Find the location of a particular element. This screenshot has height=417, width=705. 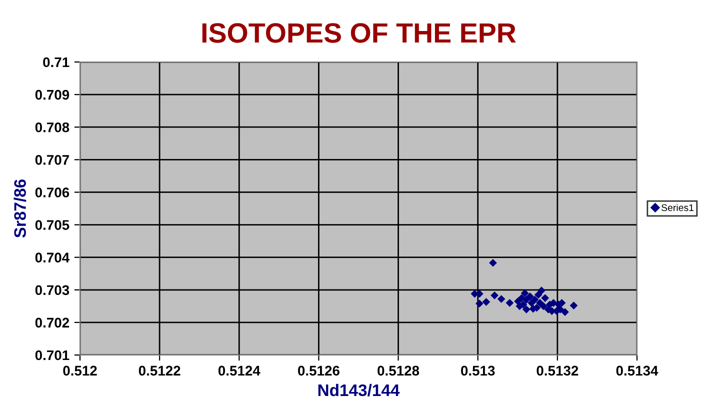

y-tick-label: 0.706 is located at coordinates (52, 193).